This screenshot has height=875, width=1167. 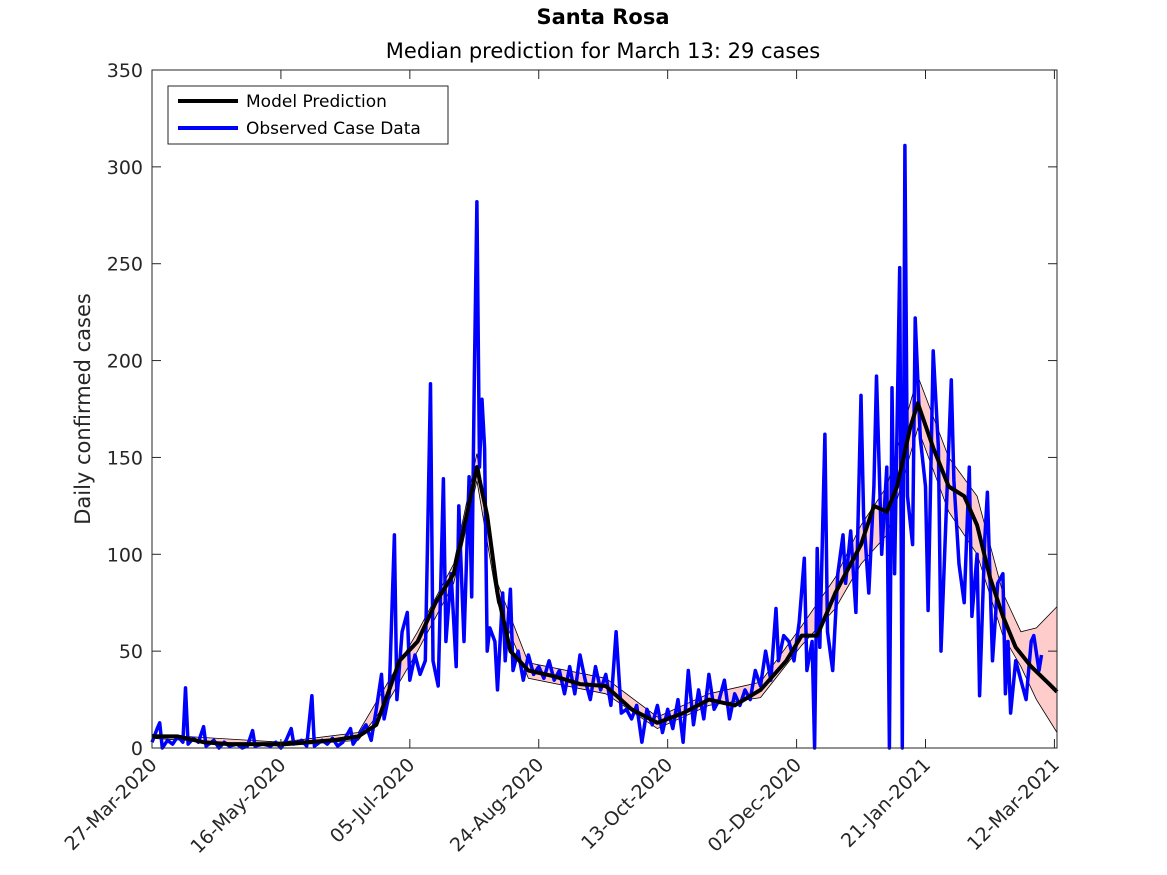 What do you see at coordinates (627, 804) in the screenshot?
I see `x-tick-label: 13-Oct-2020` at bounding box center [627, 804].